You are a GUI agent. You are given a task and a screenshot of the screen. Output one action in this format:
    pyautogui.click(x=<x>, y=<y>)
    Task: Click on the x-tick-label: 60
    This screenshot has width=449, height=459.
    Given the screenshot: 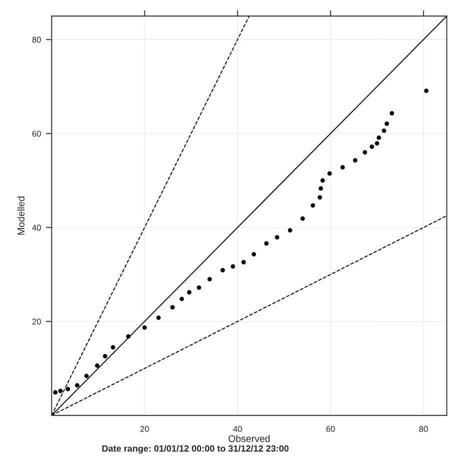 What is the action you would take?
    pyautogui.click(x=330, y=429)
    